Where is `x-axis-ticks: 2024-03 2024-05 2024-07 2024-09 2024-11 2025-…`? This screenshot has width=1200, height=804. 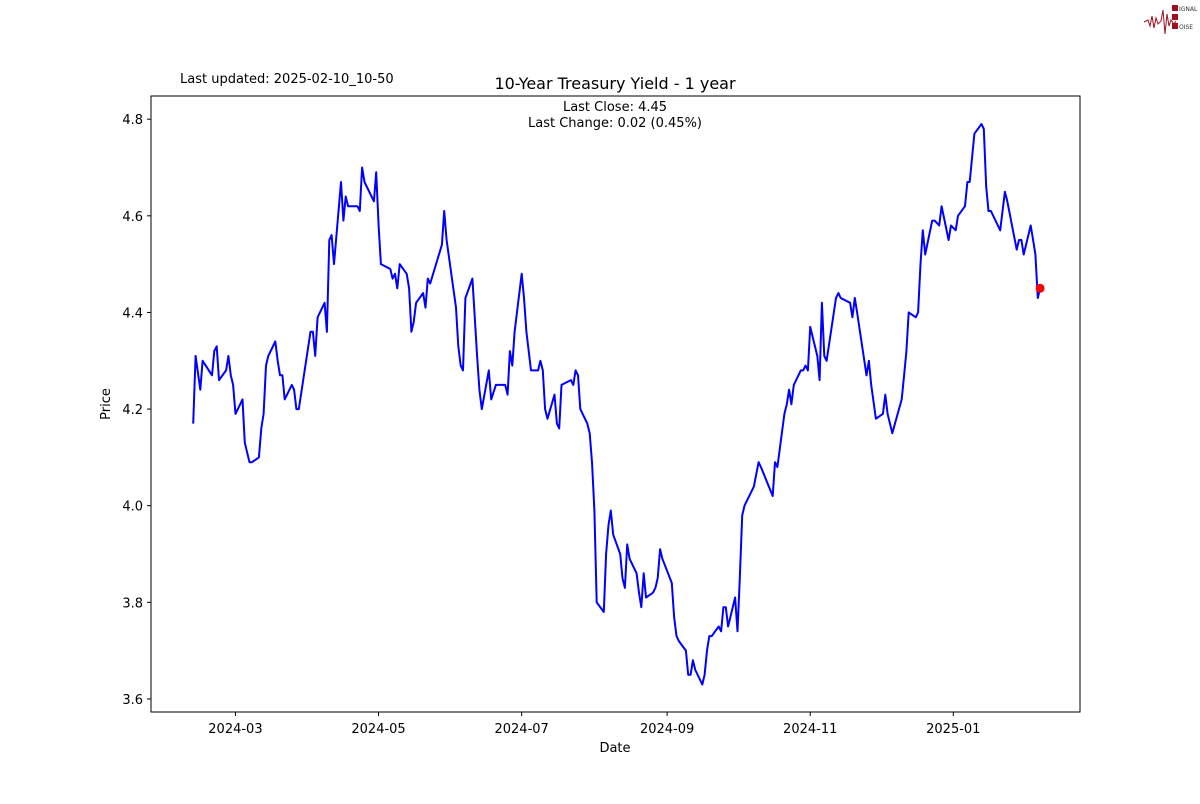 x-axis-ticks: 2024-03 2024-05 2024-07 2024-09 2024-11 2025-… is located at coordinates (594, 724).